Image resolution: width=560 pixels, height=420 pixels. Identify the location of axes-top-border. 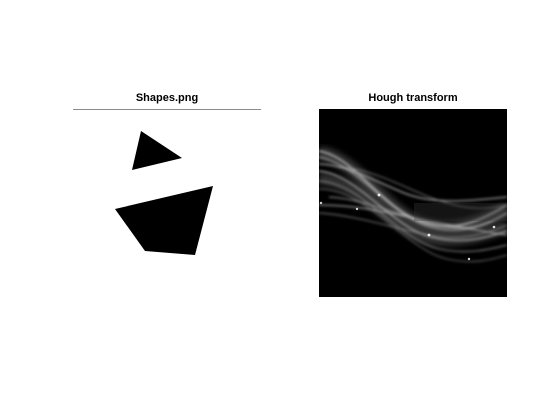
(167, 109).